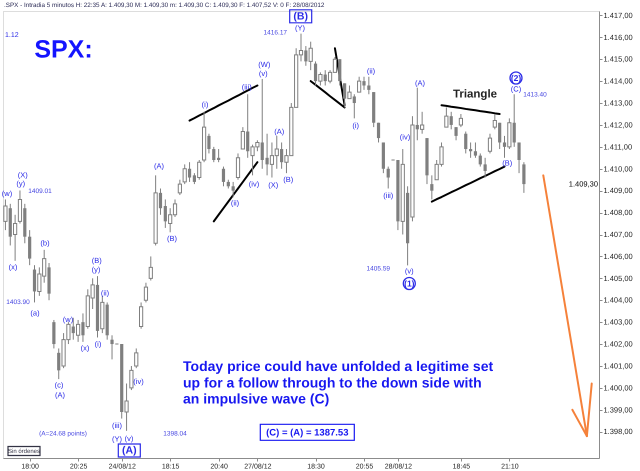 This screenshot has height=471, width=640. What do you see at coordinates (300, 16) in the screenshot?
I see `annotation: (B)` at bounding box center [300, 16].